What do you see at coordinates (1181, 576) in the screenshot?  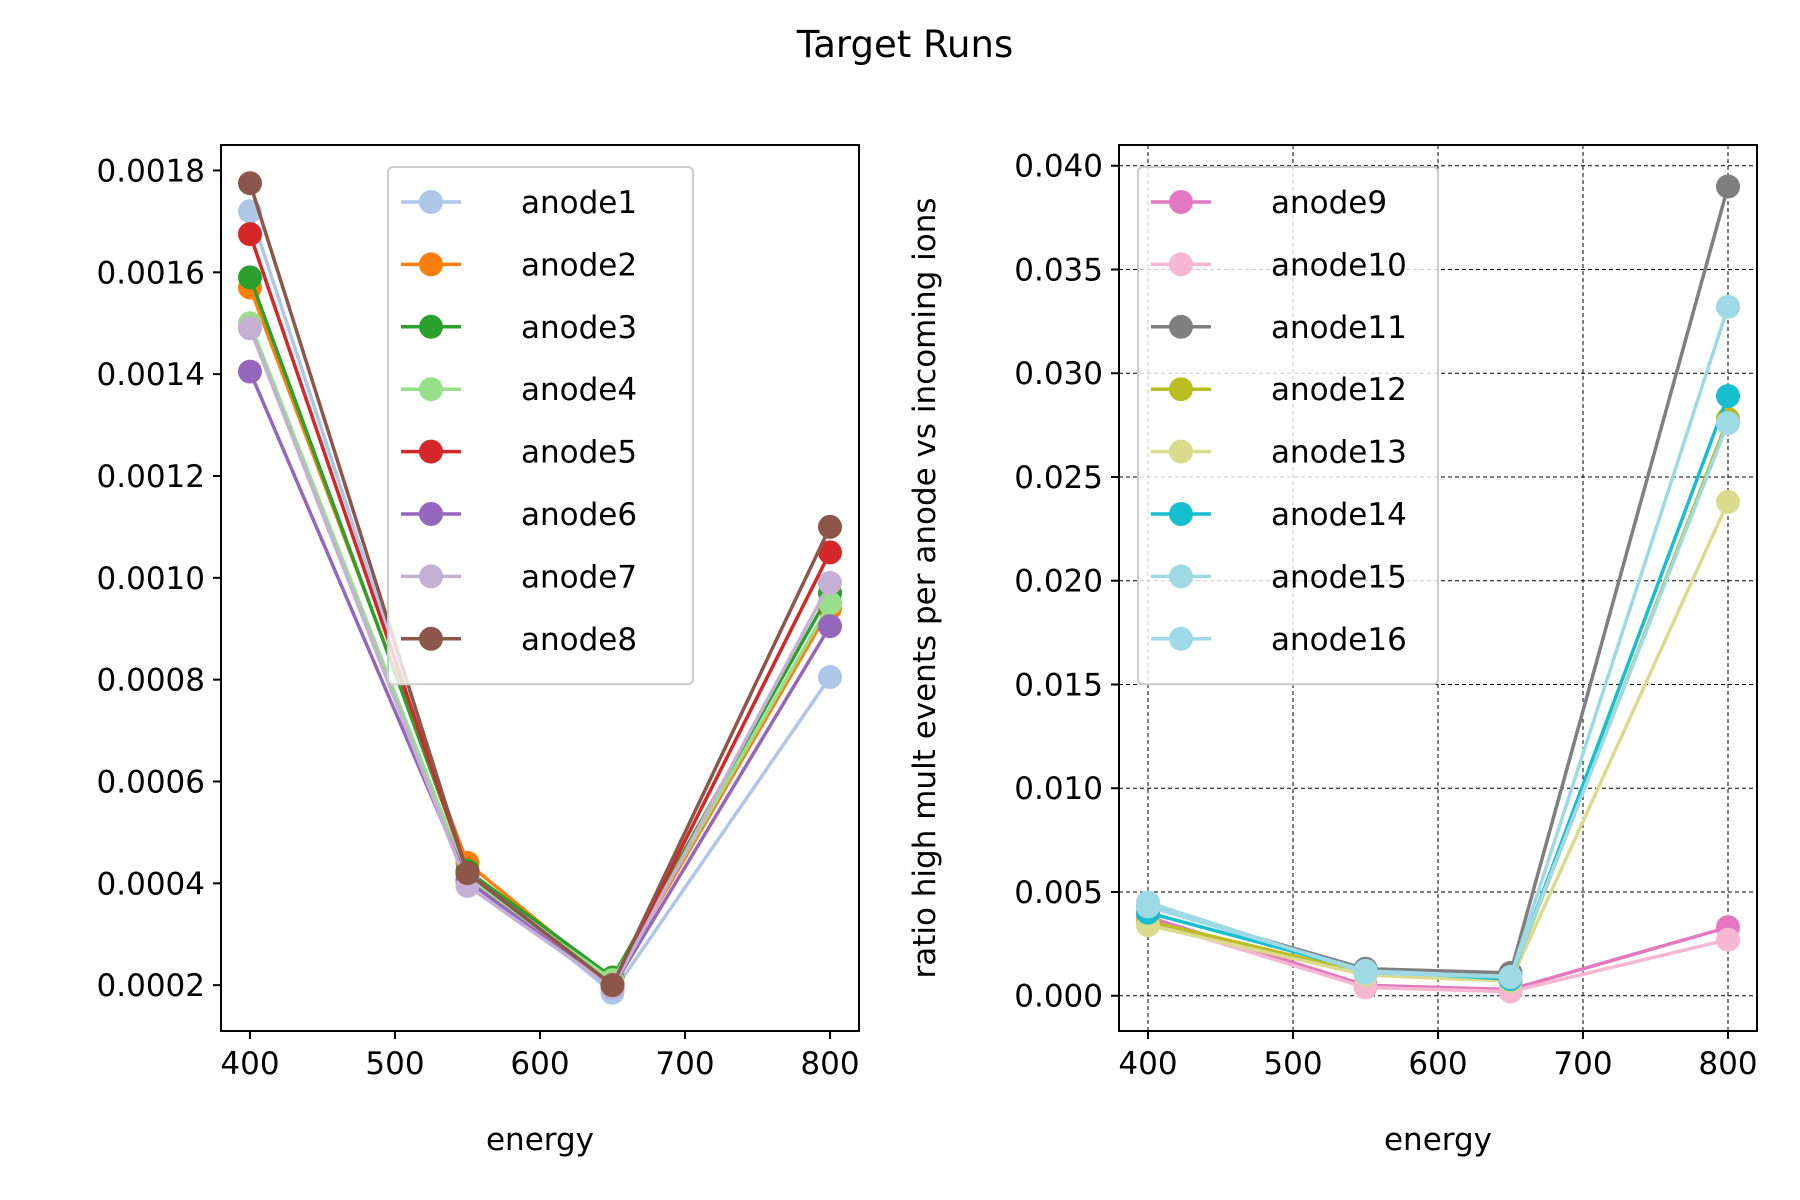 I see `legend-marker-anode15` at bounding box center [1181, 576].